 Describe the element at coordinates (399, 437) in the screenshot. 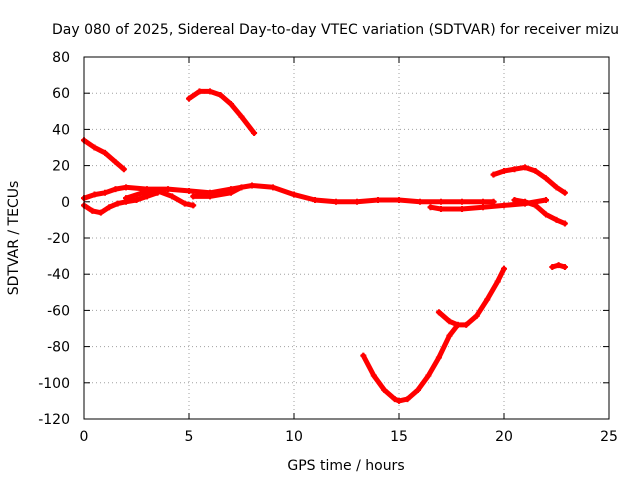

I see `x-tick-label: 15` at that location.